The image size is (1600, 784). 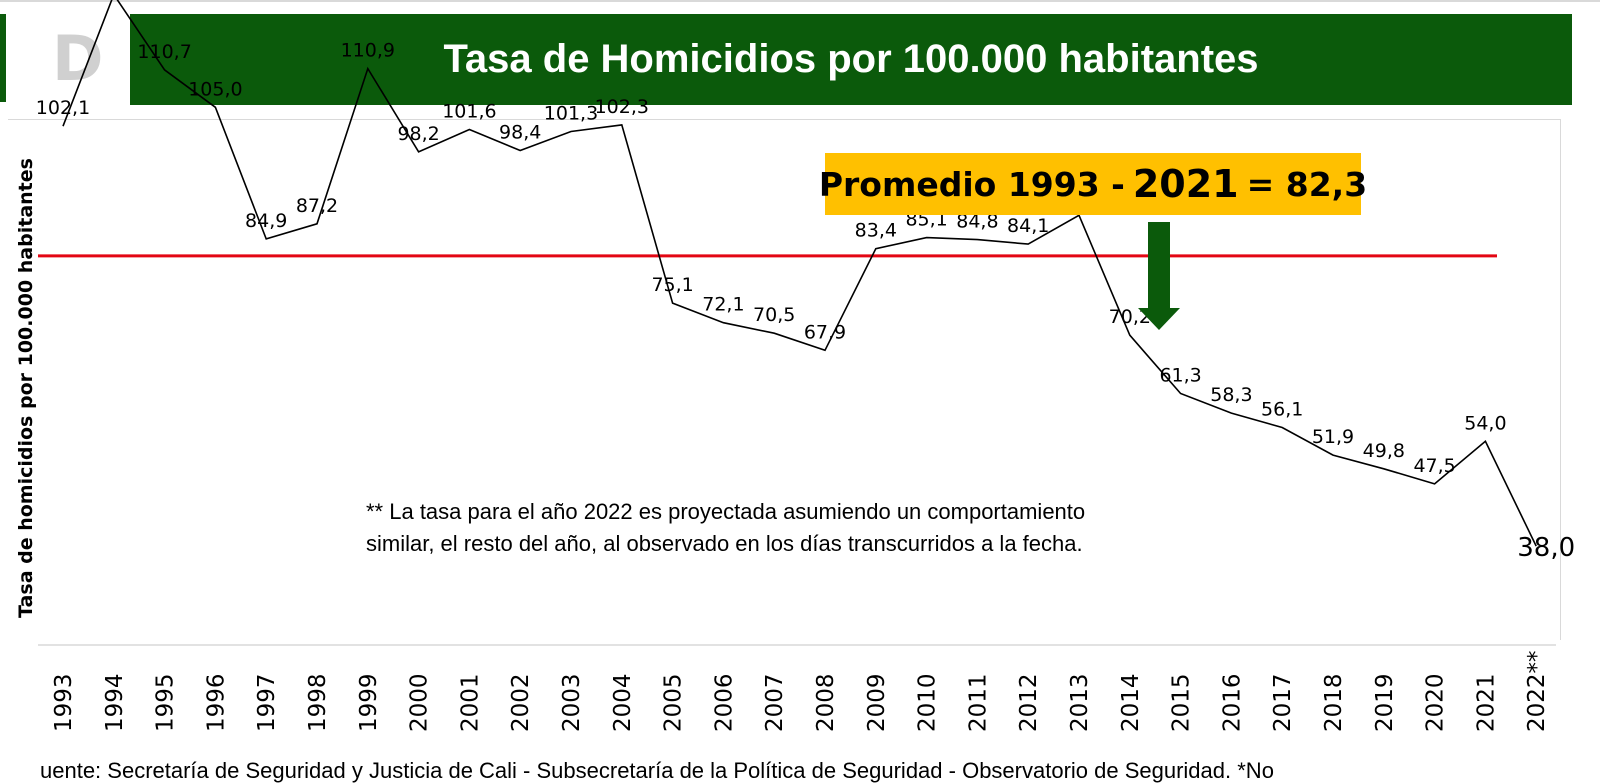 I want to click on x-tick-label-2022: 2022**, so click(x=1537, y=691).